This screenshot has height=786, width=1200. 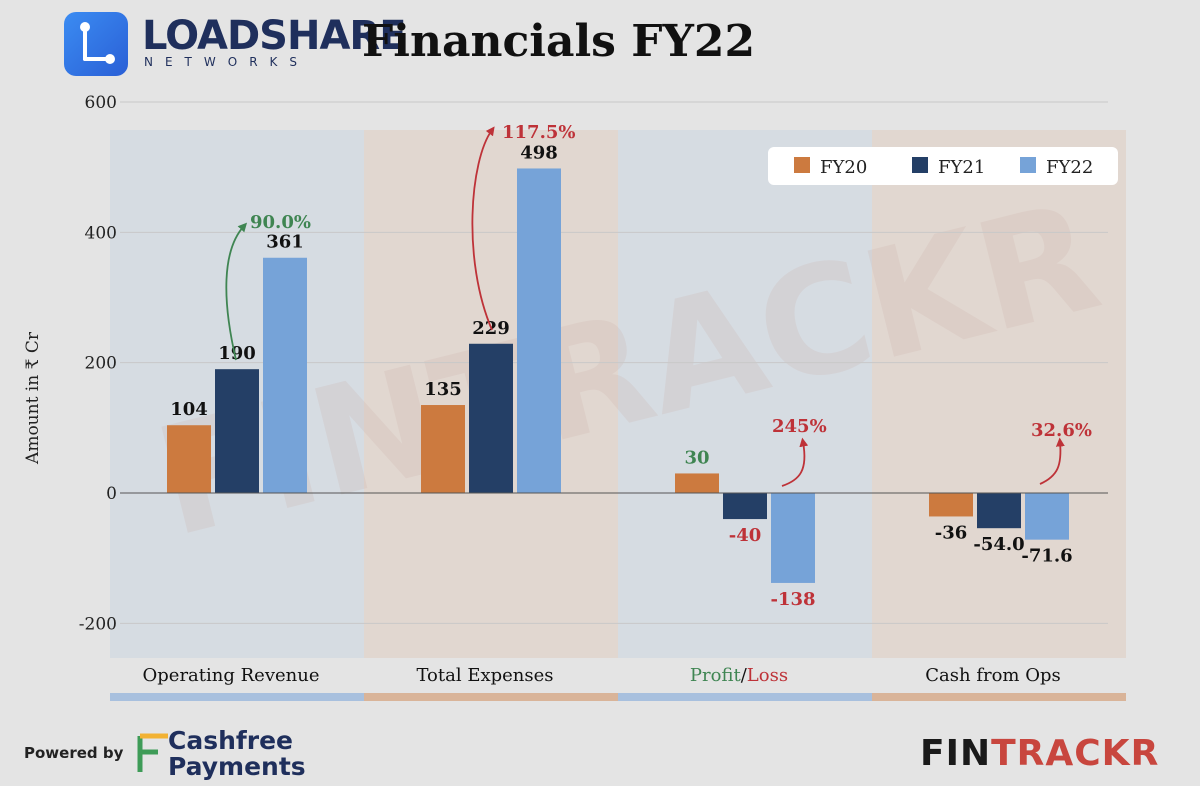 I want to click on x-category-label-profit-loss: Profit/Loss, so click(x=739, y=675).